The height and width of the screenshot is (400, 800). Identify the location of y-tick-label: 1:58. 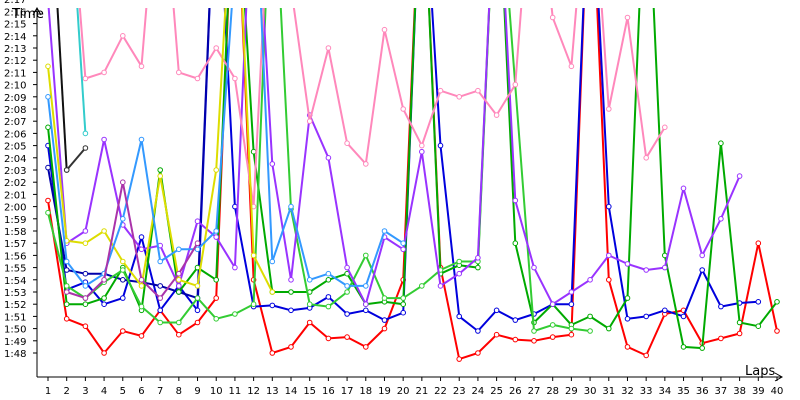
(15, 232).